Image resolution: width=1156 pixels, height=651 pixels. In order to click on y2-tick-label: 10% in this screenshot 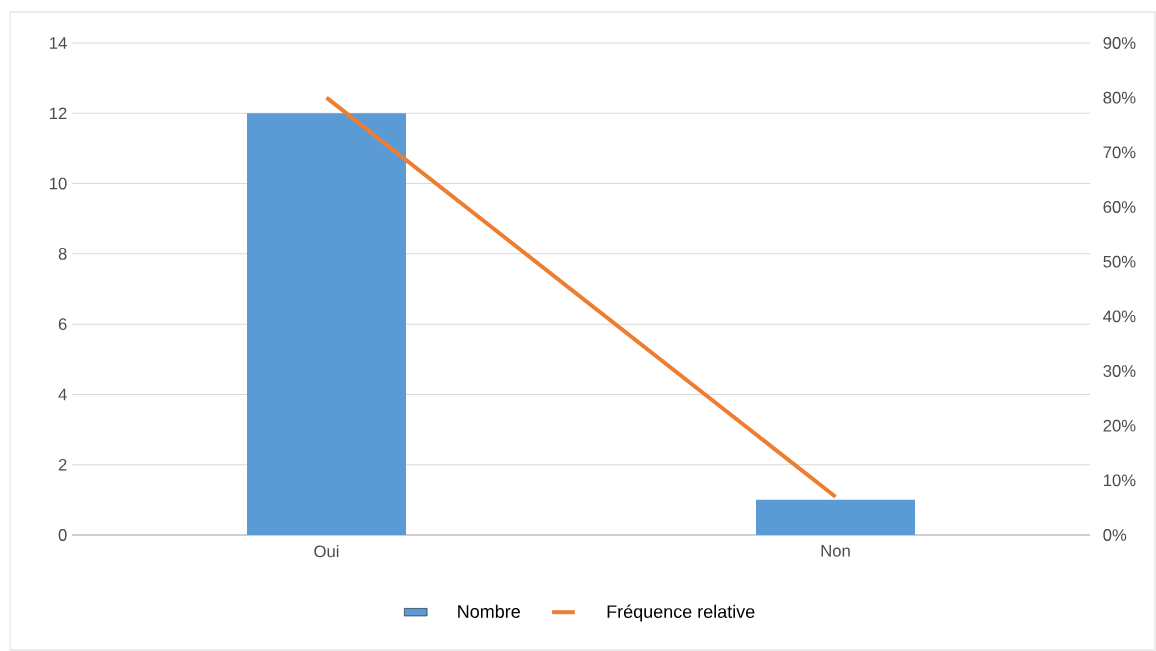, I will do `click(1120, 480)`.